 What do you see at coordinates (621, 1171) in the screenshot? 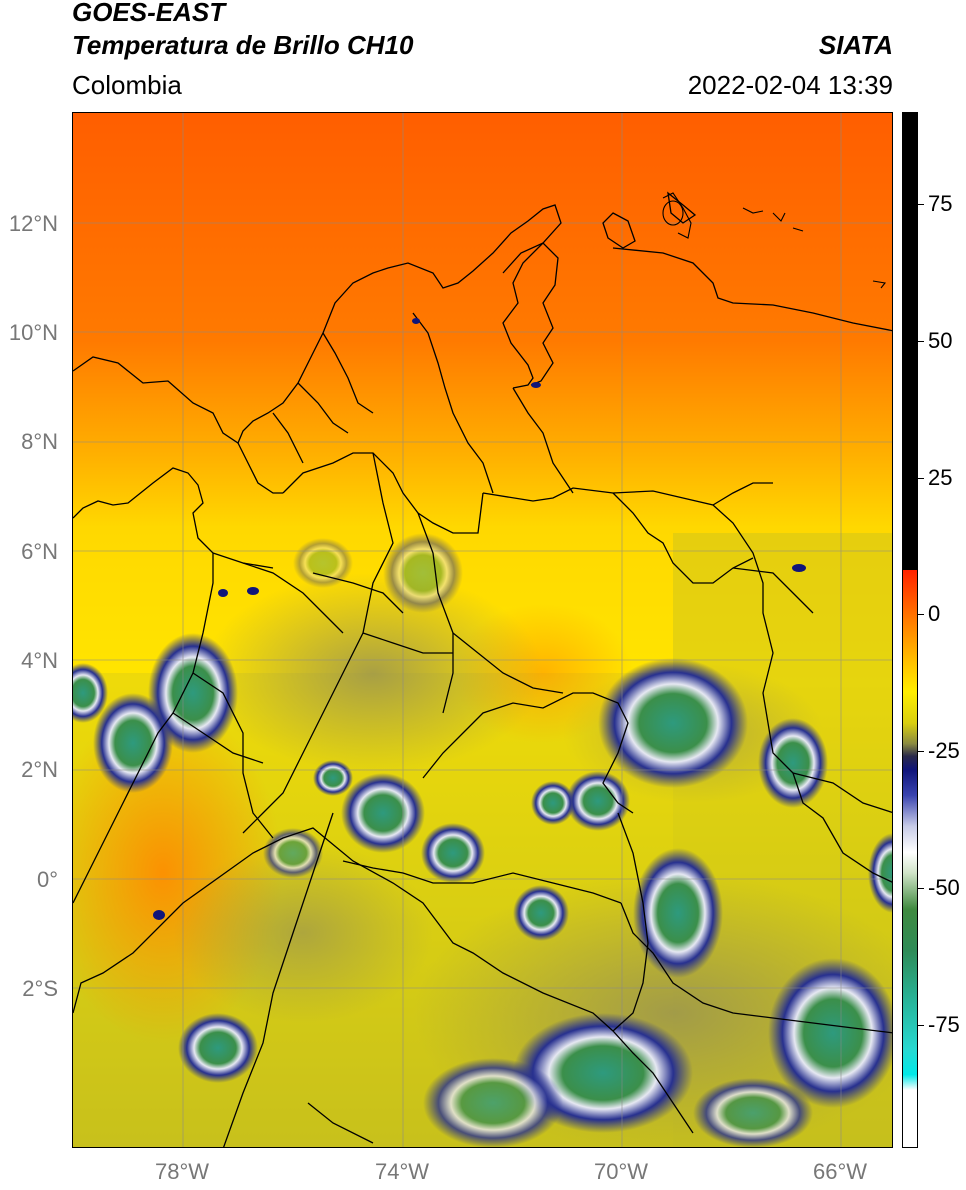
I see `lon-label-70w: 70°W` at bounding box center [621, 1171].